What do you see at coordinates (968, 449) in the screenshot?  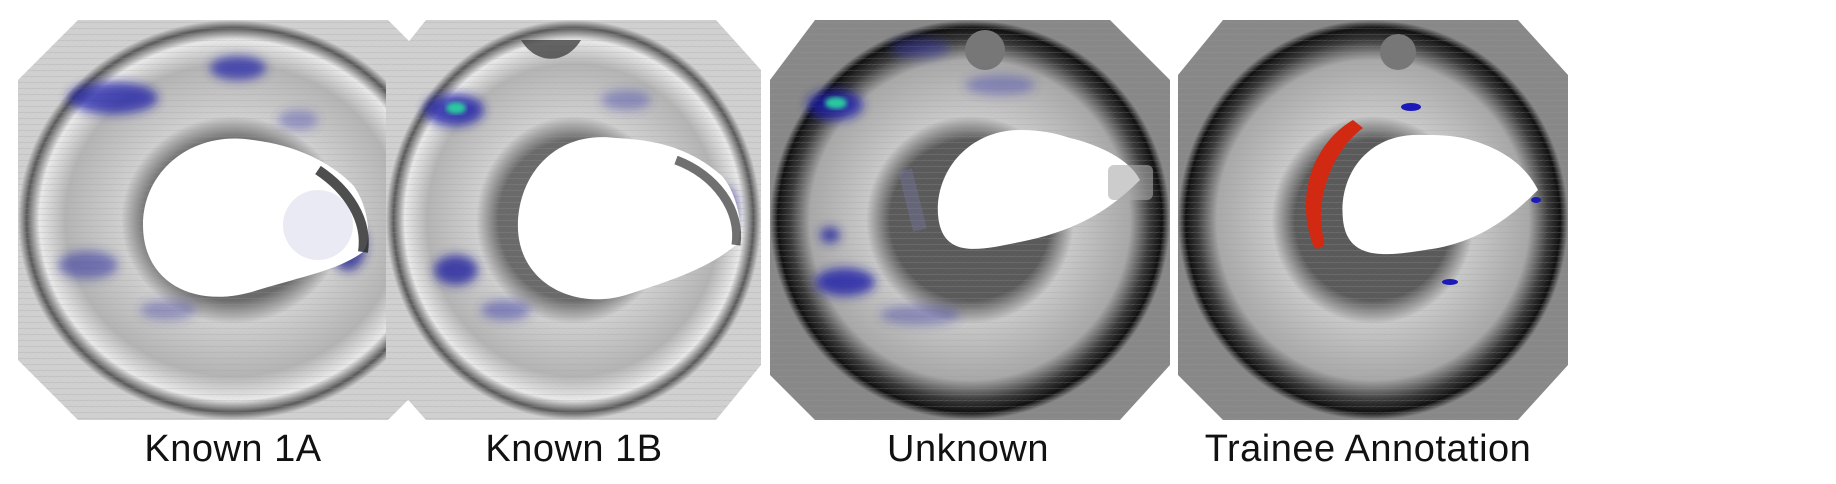 I see `caption-unknown: Unknown` at bounding box center [968, 449].